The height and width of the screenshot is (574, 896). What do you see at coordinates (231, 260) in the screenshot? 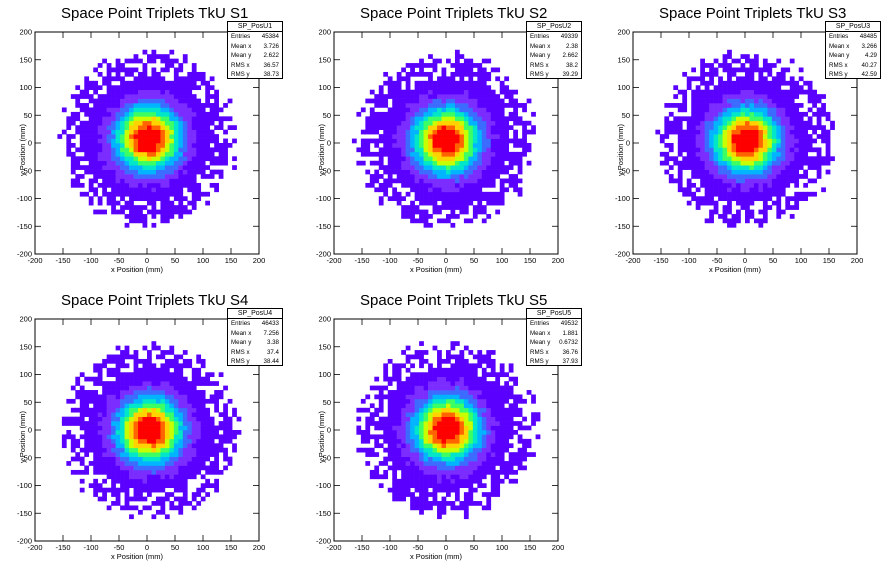
I see `x-tick-label: 150` at bounding box center [231, 260].